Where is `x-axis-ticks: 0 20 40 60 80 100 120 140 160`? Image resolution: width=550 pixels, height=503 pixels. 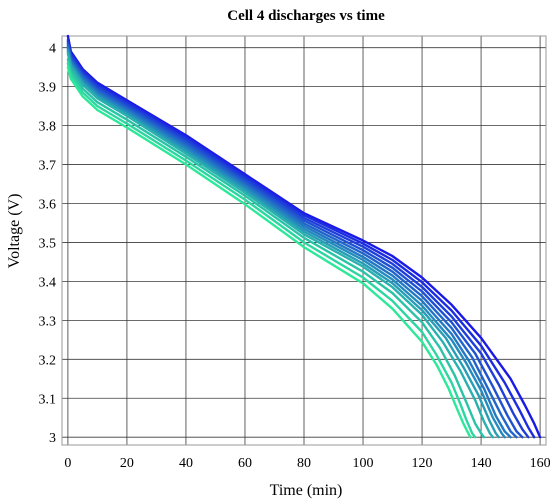
x-axis-ticks: 0 20 40 60 80 100 120 140 160 is located at coordinates (307, 463).